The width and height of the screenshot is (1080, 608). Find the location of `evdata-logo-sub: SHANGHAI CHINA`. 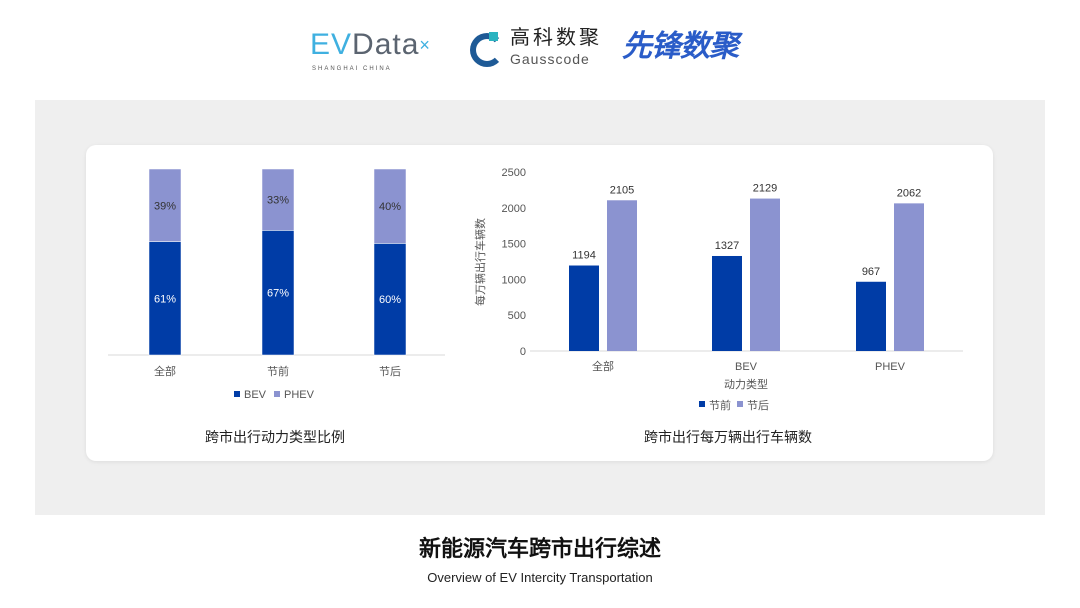

evdata-logo-sub: SHANGHAI CHINA is located at coordinates (352, 69).